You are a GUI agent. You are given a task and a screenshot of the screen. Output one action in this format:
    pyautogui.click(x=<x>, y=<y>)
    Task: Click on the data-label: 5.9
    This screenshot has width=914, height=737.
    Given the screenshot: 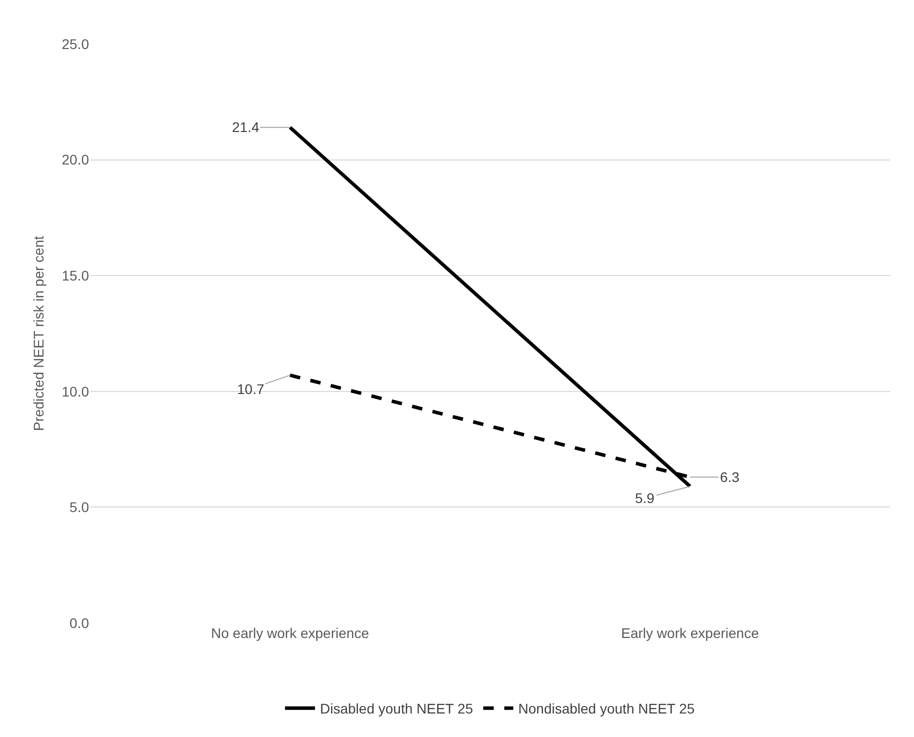 What is the action you would take?
    pyautogui.click(x=645, y=498)
    